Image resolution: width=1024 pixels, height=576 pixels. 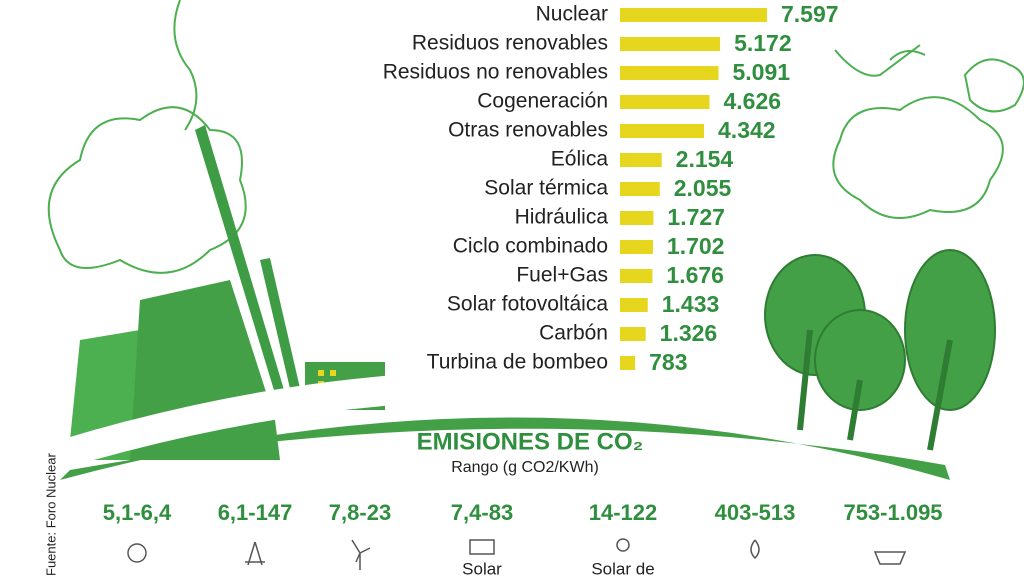 What do you see at coordinates (763, 43) in the screenshot?
I see `value-label: 5.172` at bounding box center [763, 43].